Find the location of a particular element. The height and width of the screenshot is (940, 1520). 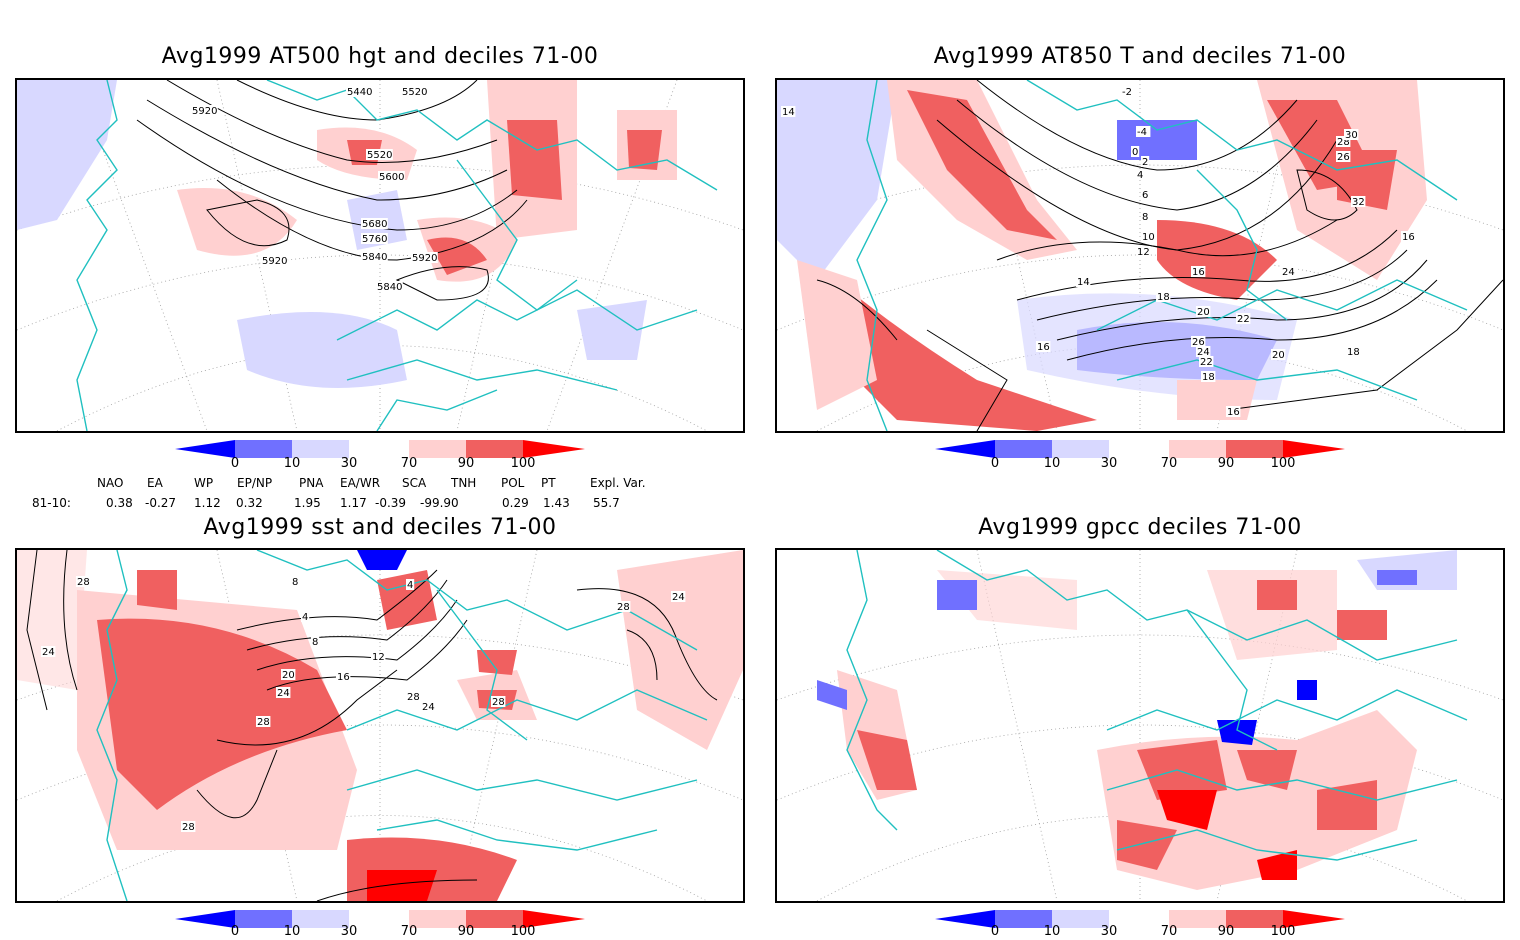

contour-label: 32 is located at coordinates (1358, 202).